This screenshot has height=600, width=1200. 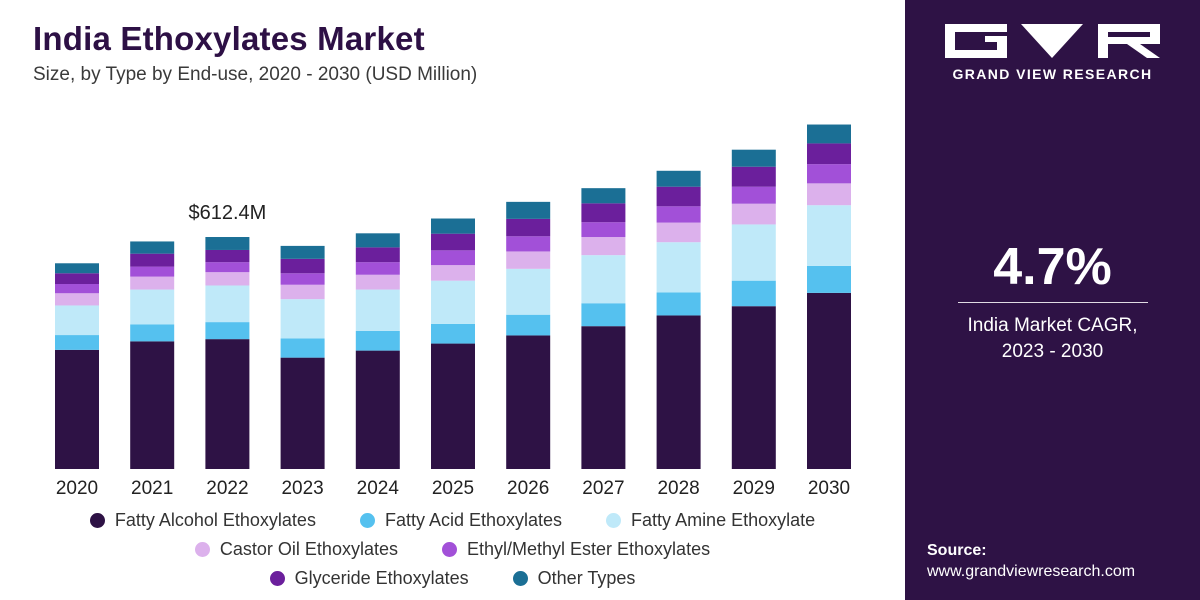 I want to click on gvr-logo-icon, so click(x=1052, y=41).